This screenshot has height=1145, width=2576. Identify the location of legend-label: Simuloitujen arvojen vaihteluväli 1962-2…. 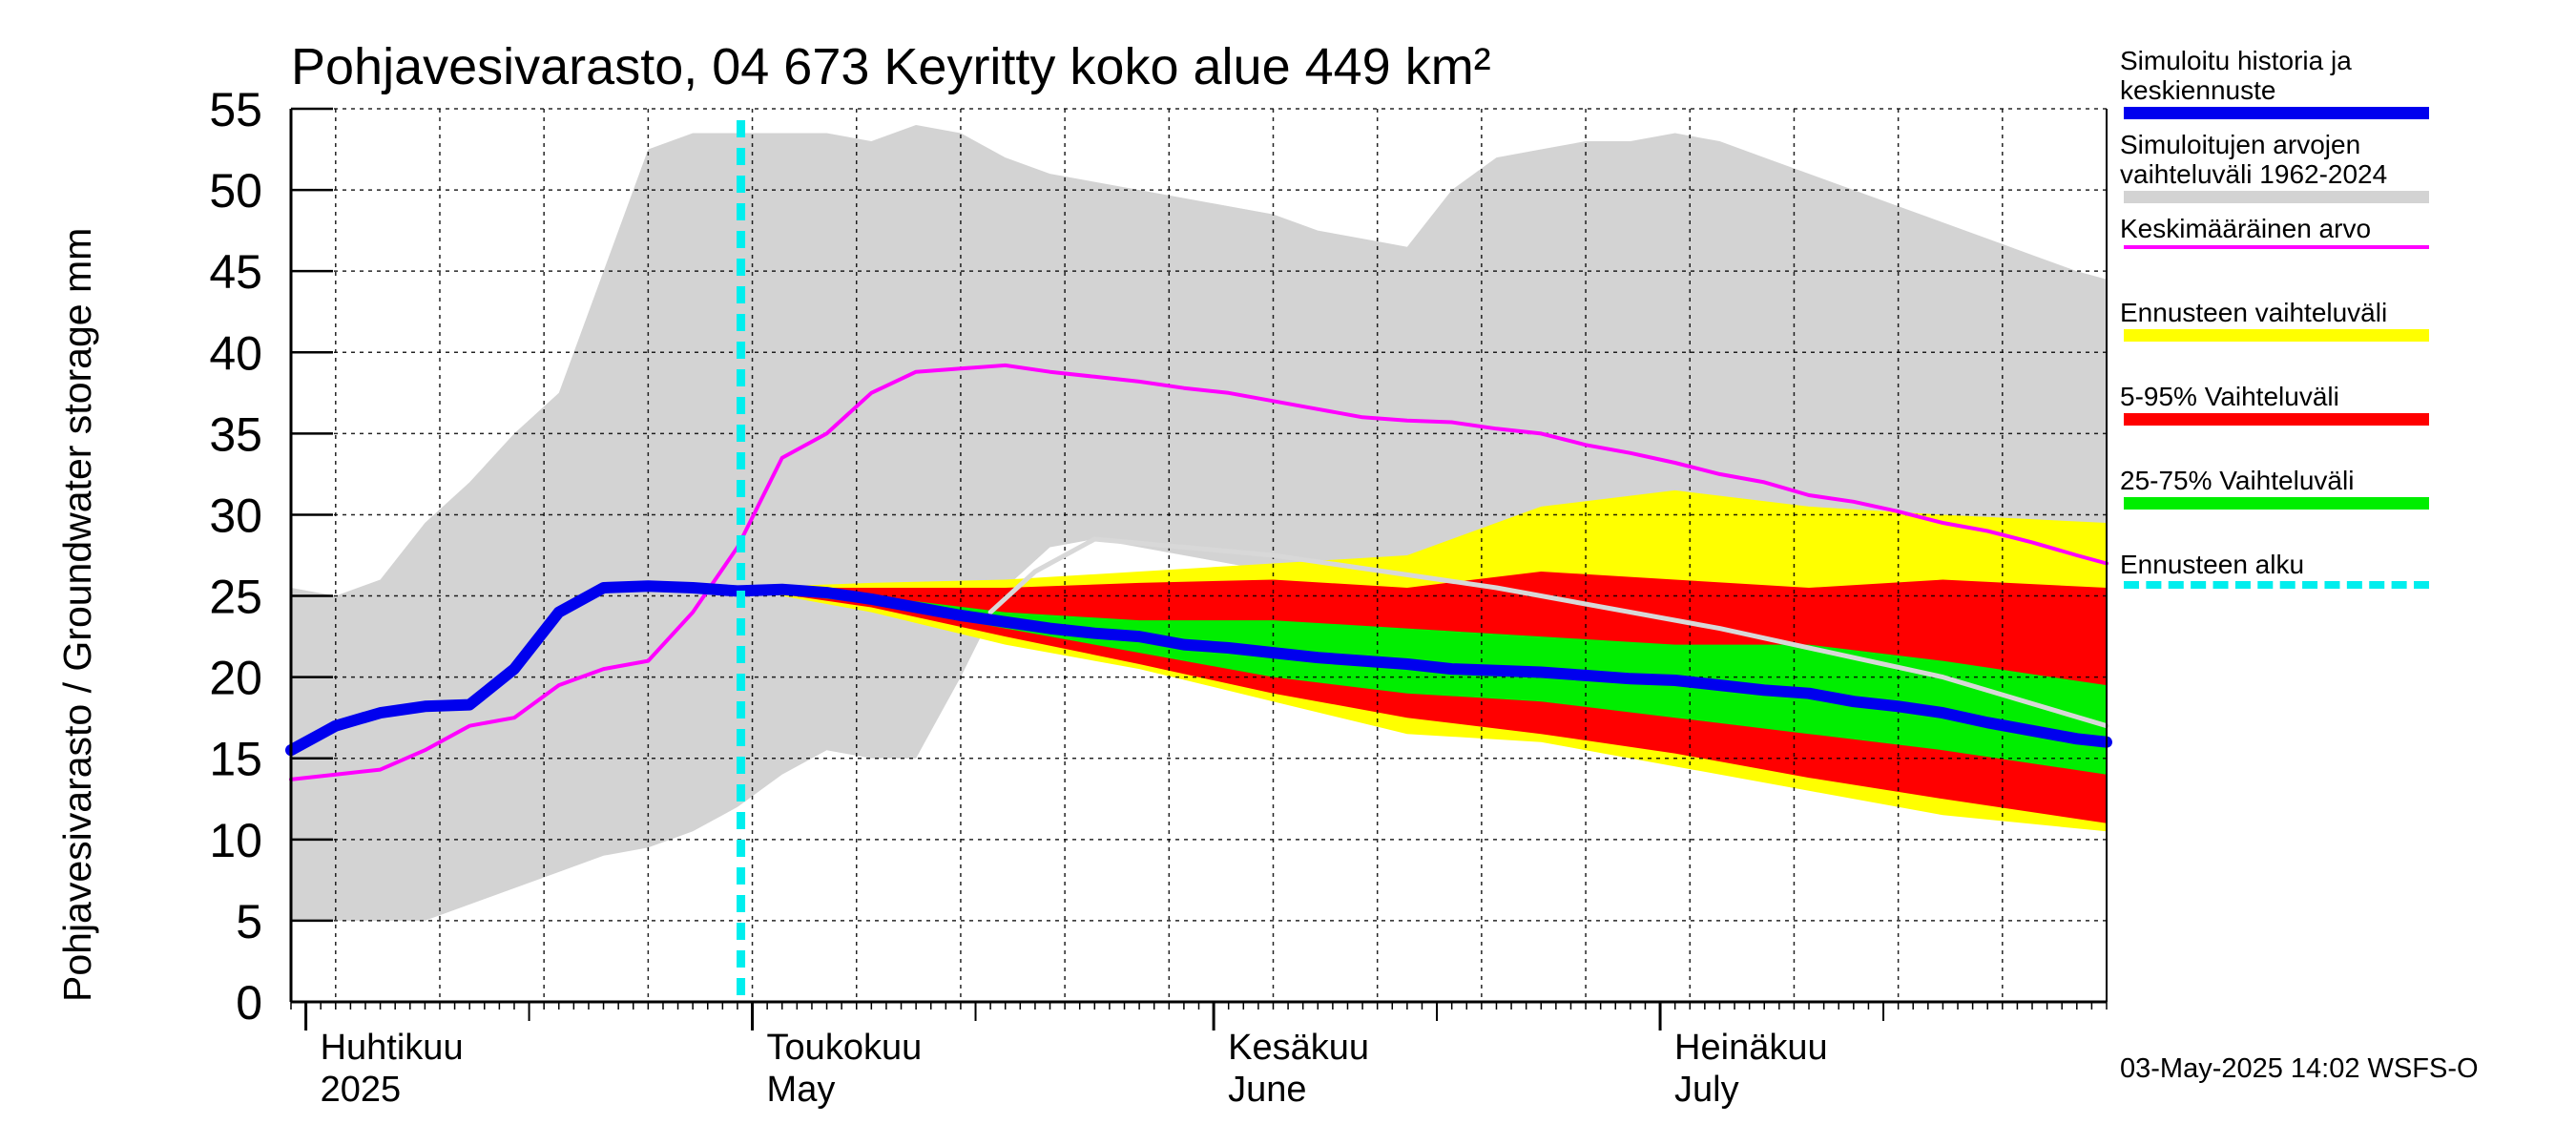
(2254, 159).